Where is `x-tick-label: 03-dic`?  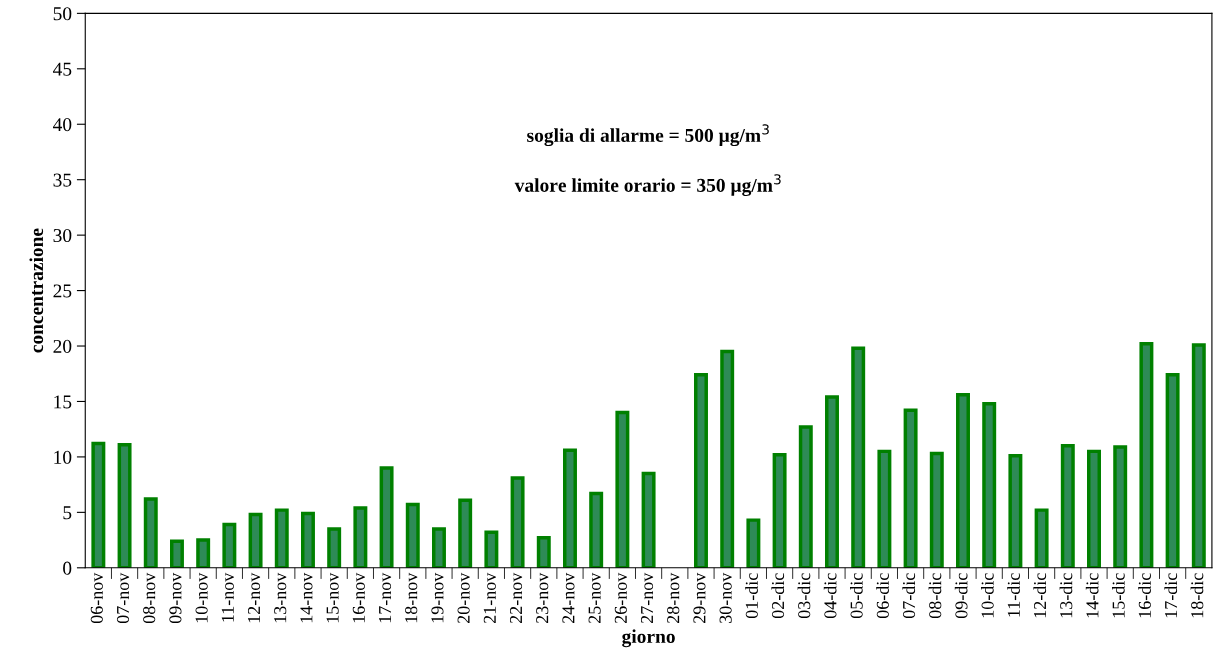
x-tick-label: 03-dic is located at coordinates (804, 596).